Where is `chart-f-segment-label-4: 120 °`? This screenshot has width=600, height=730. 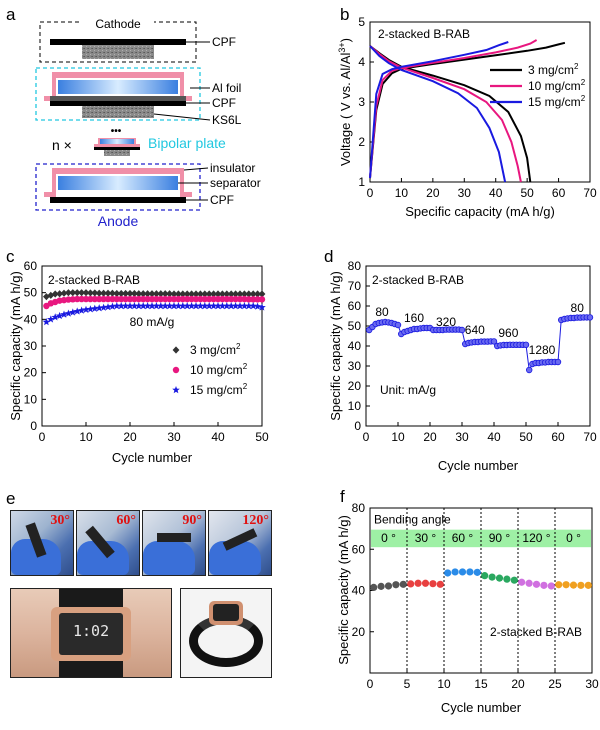
chart-f-segment-label-4: 120 ° is located at coordinates (536, 538).